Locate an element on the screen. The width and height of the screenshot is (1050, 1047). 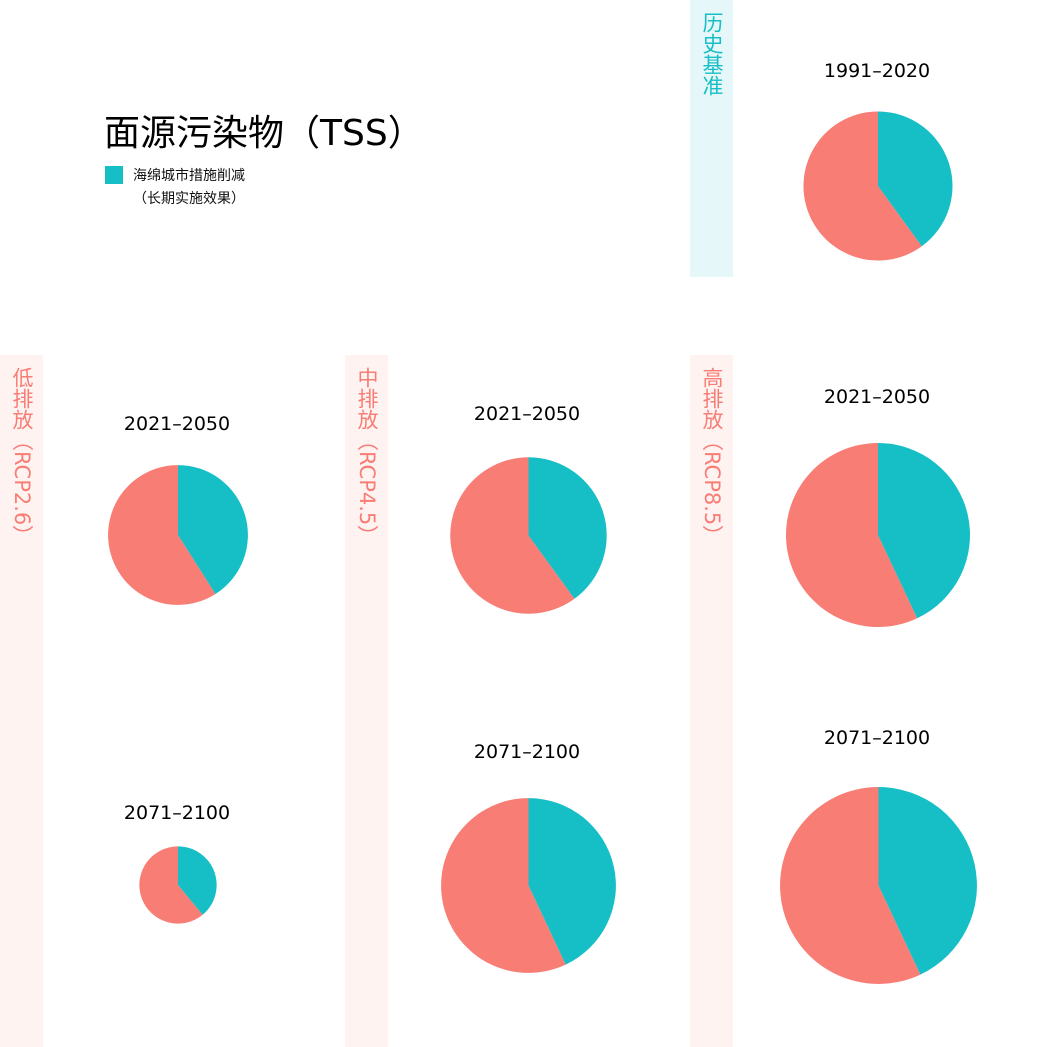
pie-mid1-title: 2021–2050 is located at coordinates (527, 414).